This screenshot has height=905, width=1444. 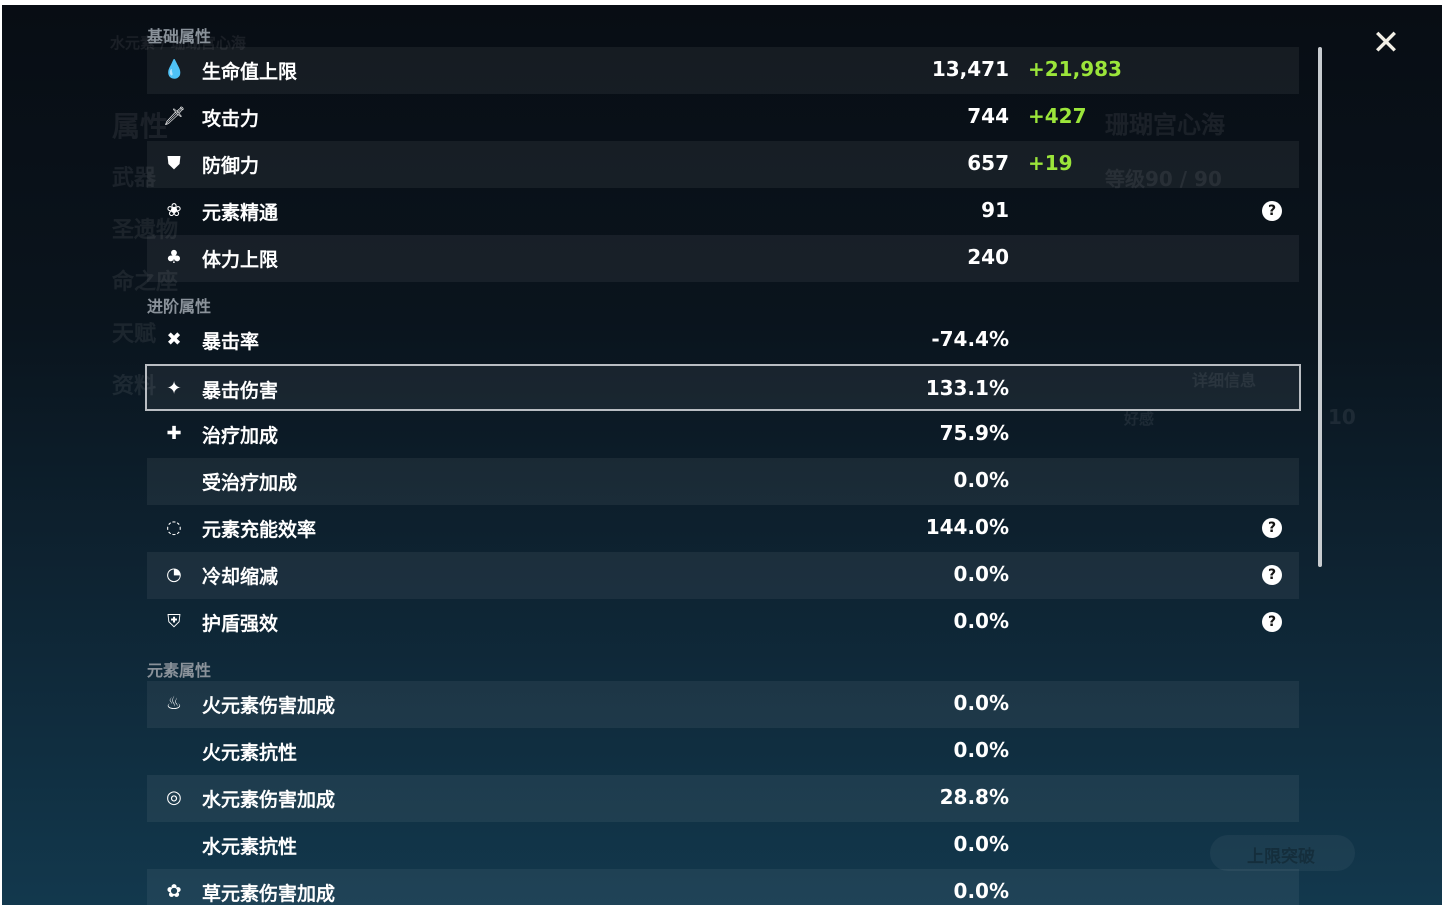 What do you see at coordinates (988, 257) in the screenshot?
I see `attribute-value: 240` at bounding box center [988, 257].